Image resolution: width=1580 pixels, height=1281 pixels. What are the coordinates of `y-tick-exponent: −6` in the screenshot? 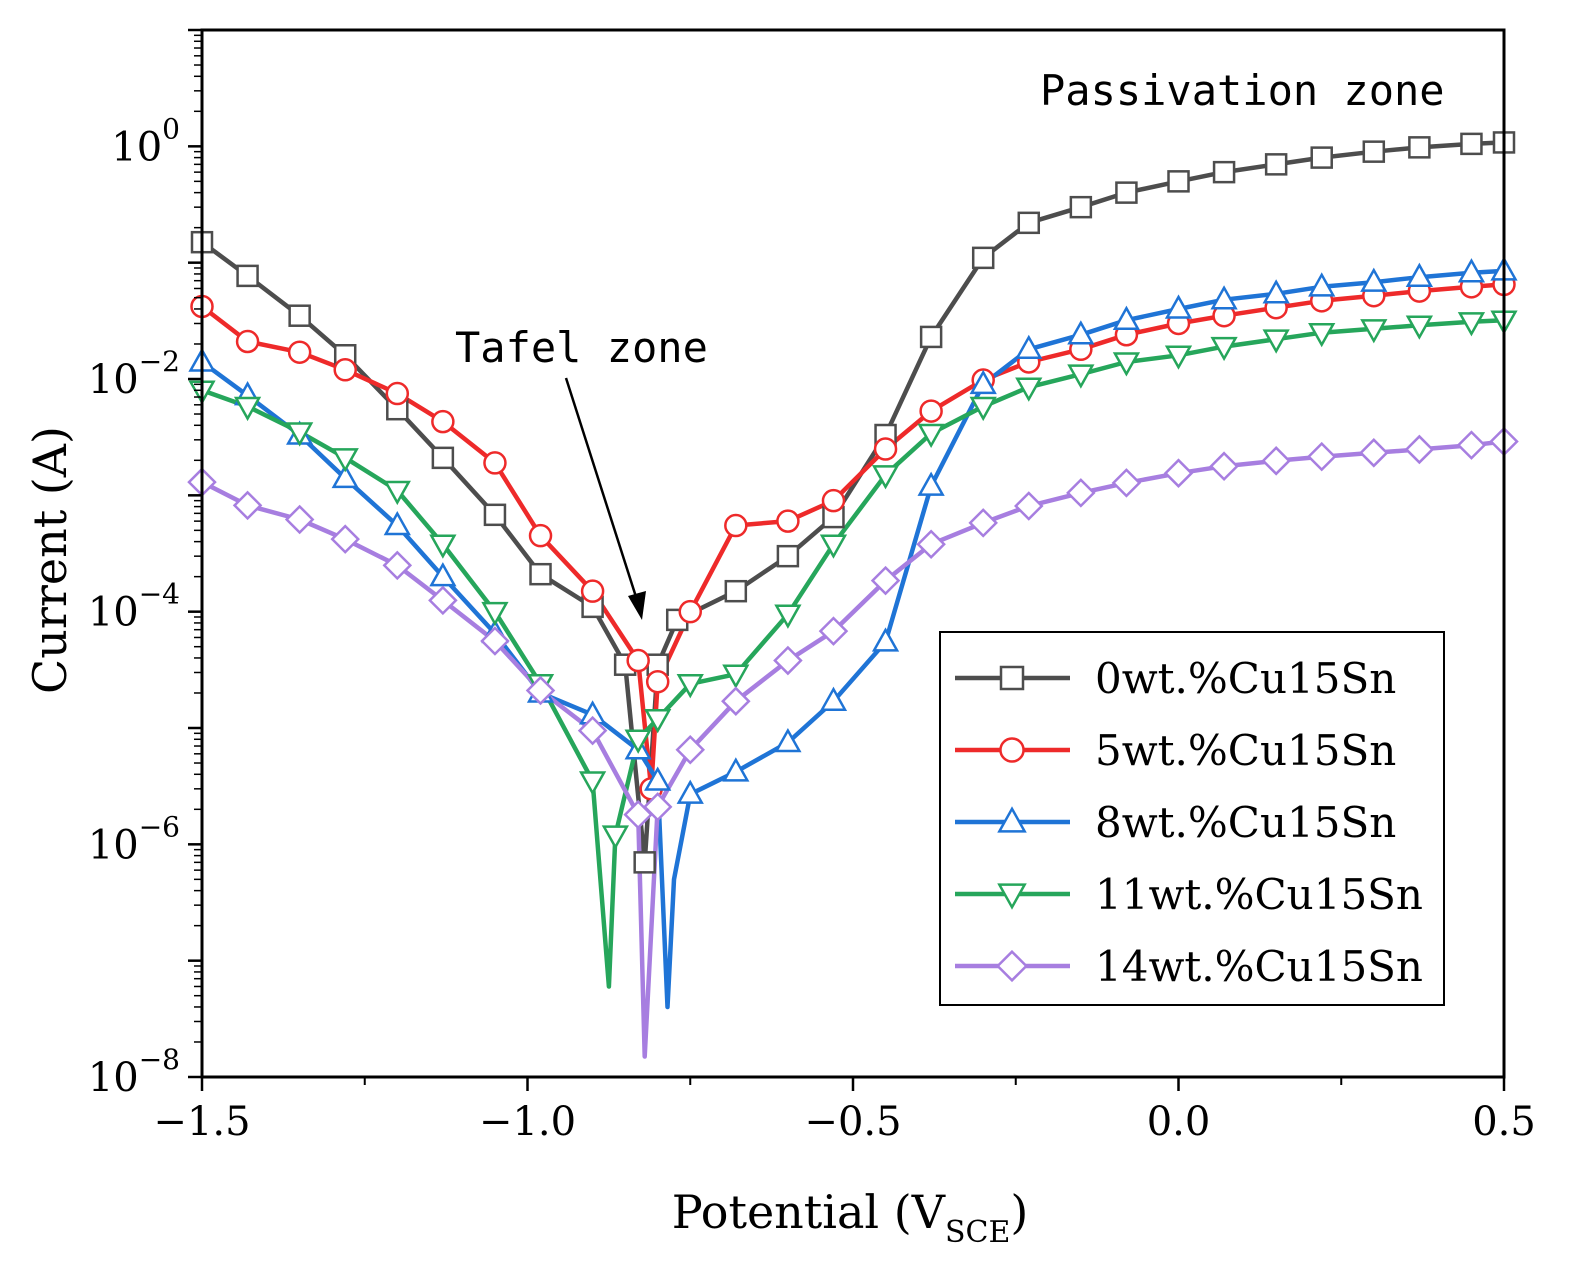 It's located at (159, 826).